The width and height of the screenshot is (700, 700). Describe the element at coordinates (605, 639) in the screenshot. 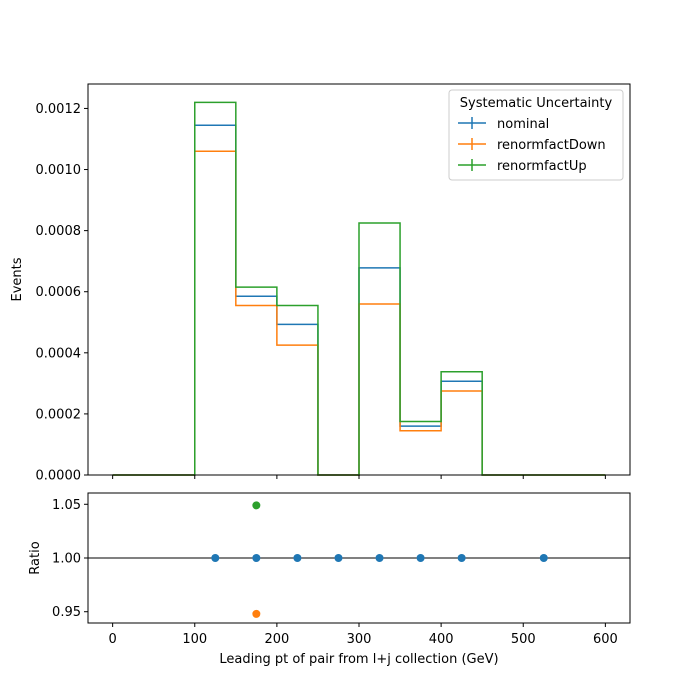

I see `x-tick-label: 600` at that location.